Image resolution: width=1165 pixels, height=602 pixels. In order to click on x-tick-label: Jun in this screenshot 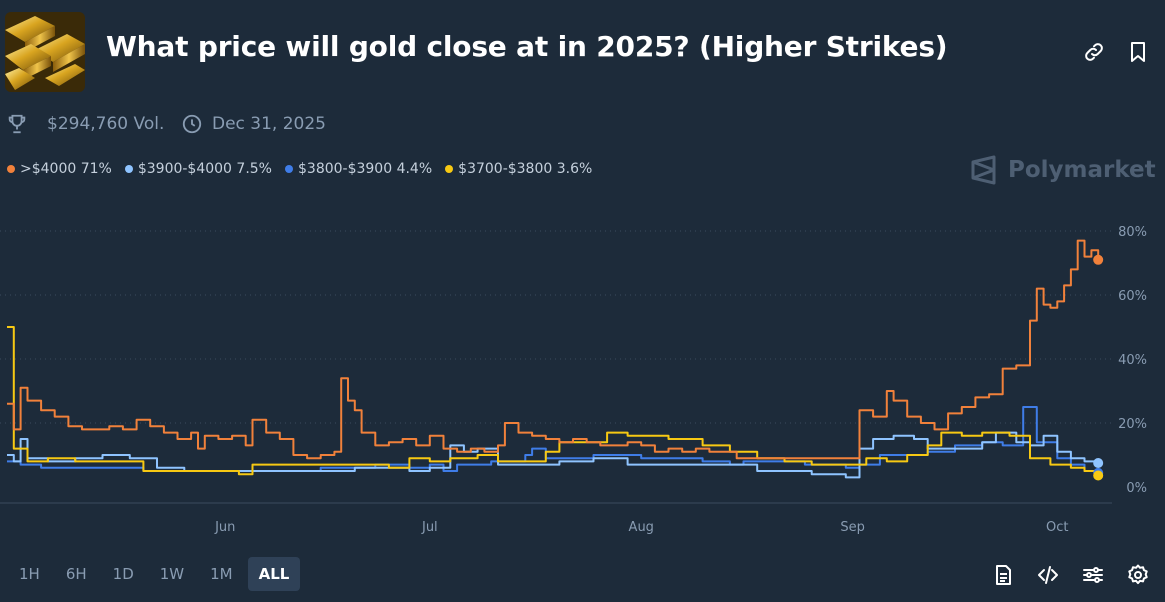, I will do `click(224, 527)`.